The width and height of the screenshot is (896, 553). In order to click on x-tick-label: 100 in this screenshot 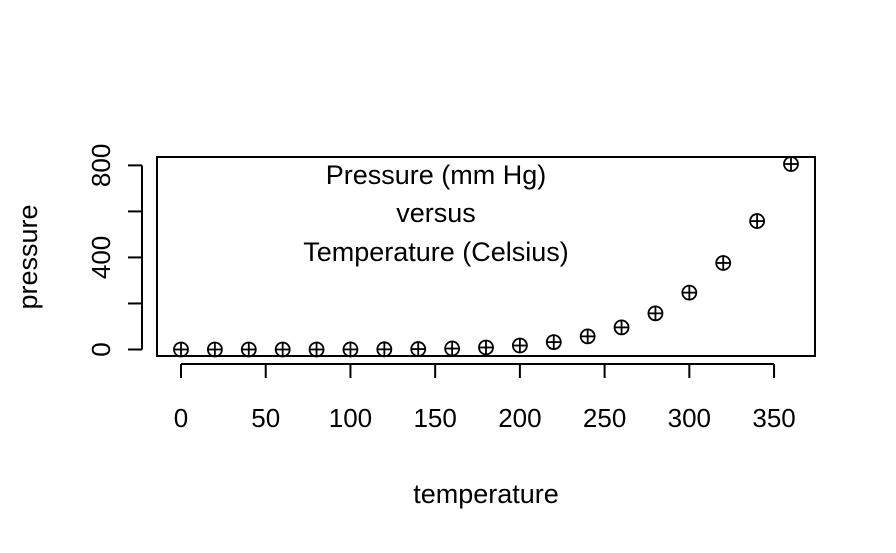, I will do `click(350, 418)`.